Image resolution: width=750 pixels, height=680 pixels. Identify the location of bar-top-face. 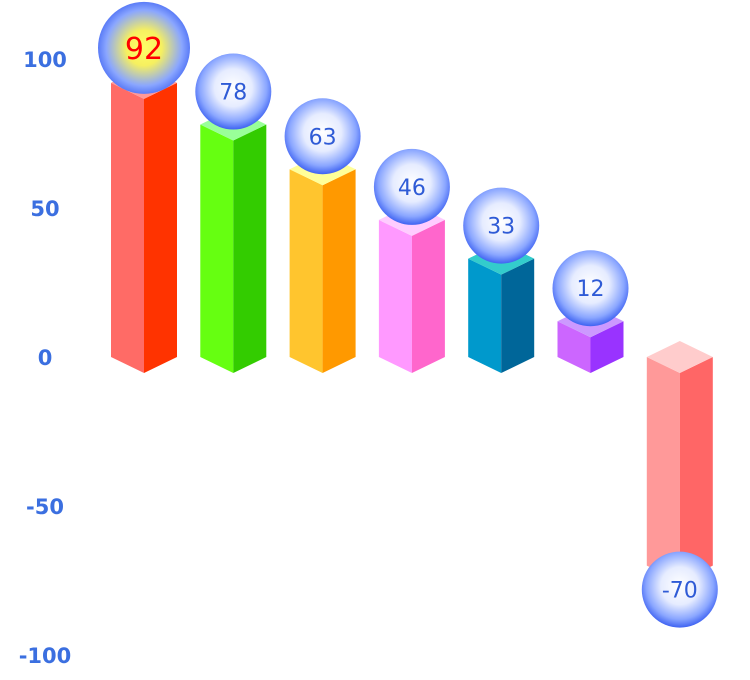
(679, 357).